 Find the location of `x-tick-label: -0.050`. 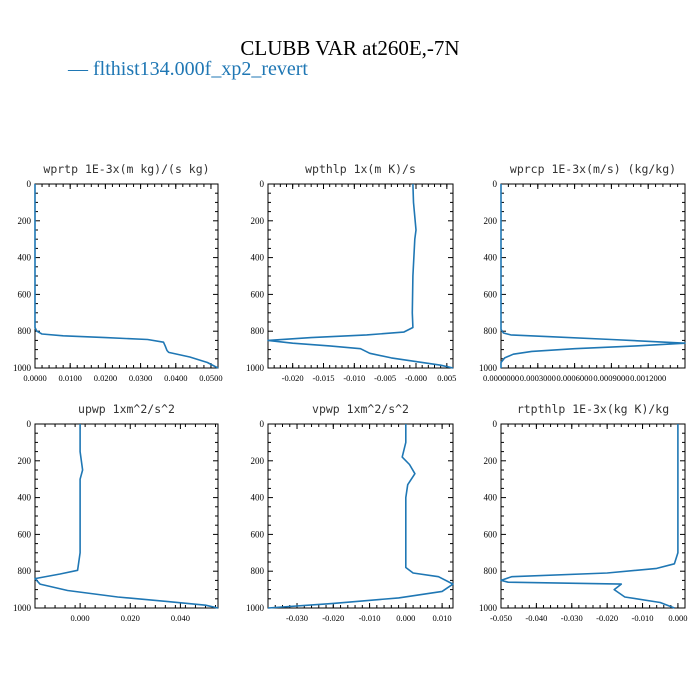

x-tick-label: -0.050 is located at coordinates (501, 618).